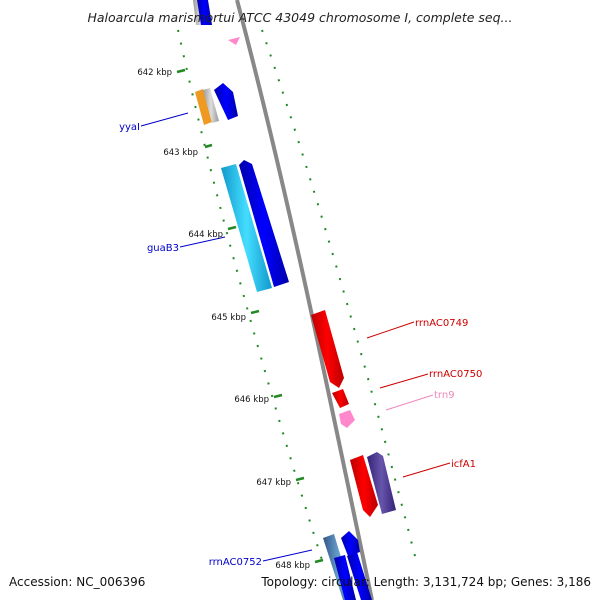 The image size is (600, 604). I want to click on feature-blue-bottom-a, so click(345, 577).